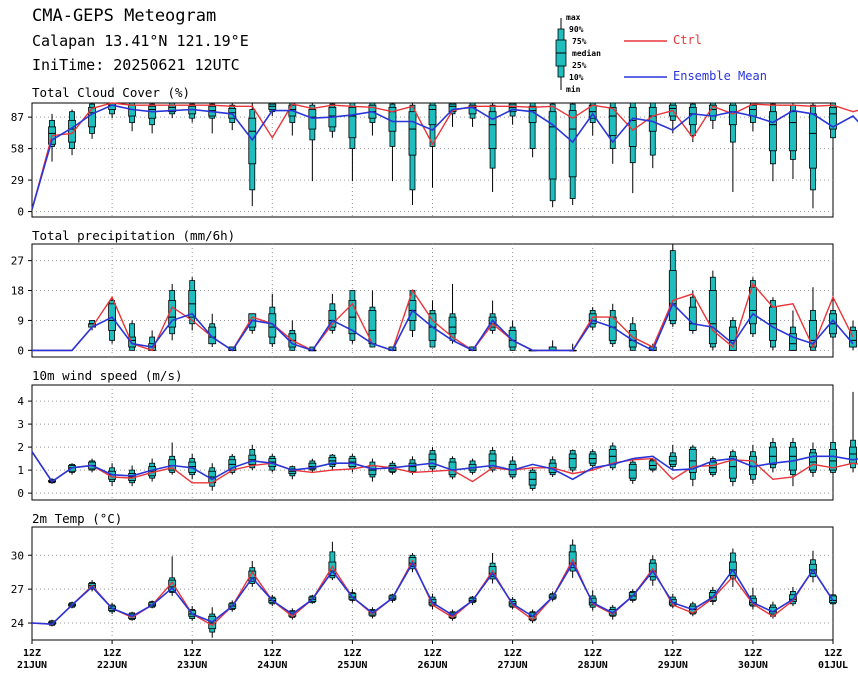 The width and height of the screenshot is (858, 680). Describe the element at coordinates (593, 665) in the screenshot. I see `x-date-label: 28JUN` at that location.